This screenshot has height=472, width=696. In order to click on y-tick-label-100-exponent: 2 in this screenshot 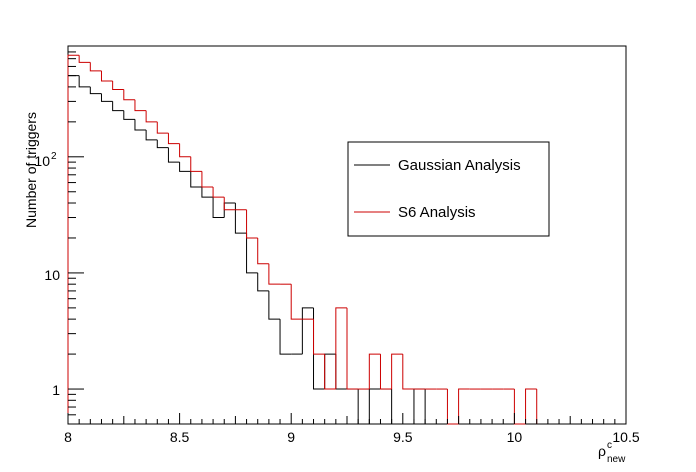, I will do `click(54, 156)`.